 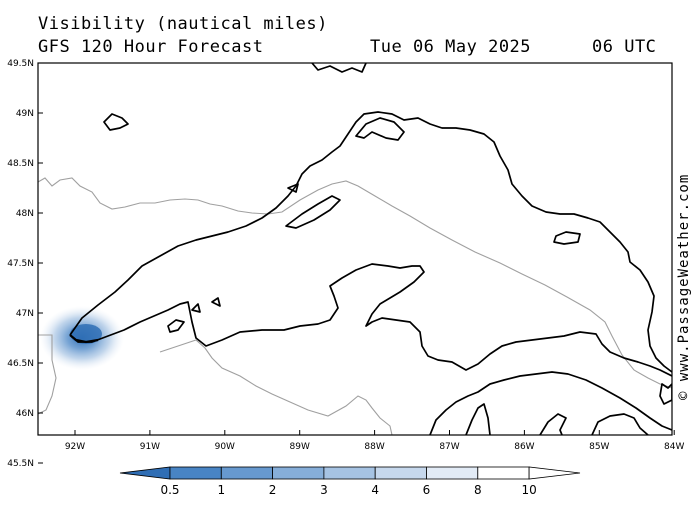 I want to click on legend-max-arrow, so click(x=554, y=473).